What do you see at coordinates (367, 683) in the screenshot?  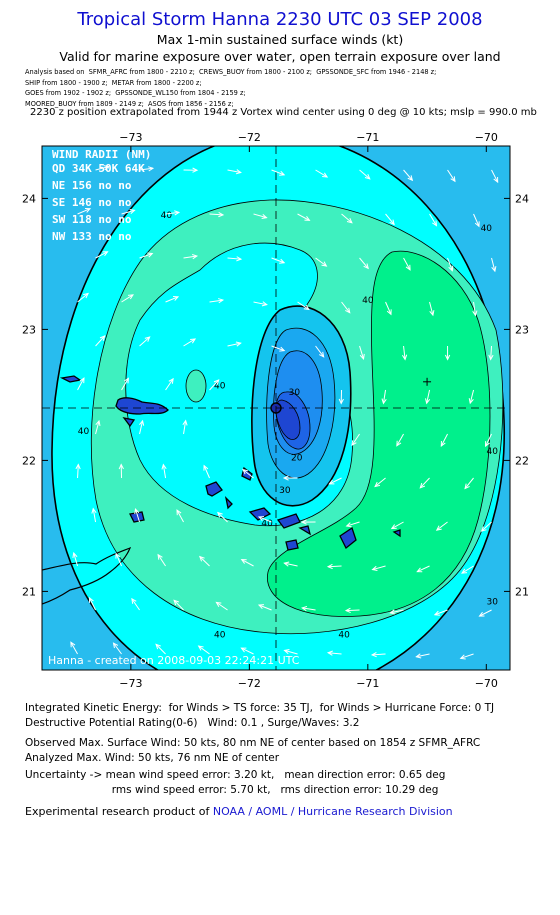 I see `x-tick-label-bottom: −71` at bounding box center [367, 683].